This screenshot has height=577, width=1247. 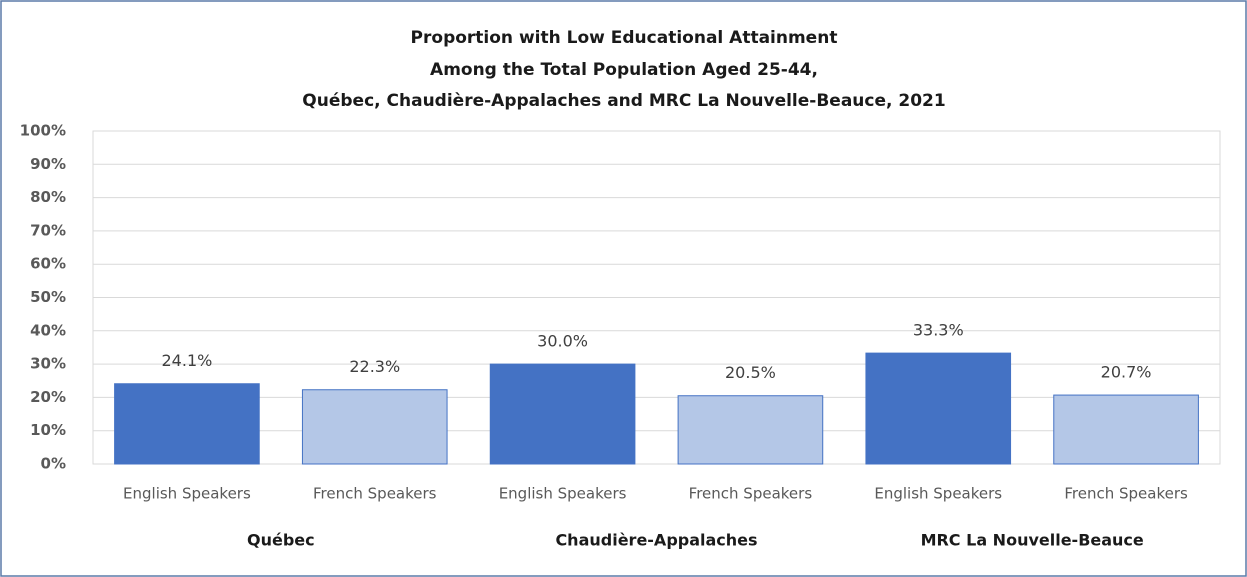 I want to click on y-tick-label: 50%, so click(x=48, y=297).